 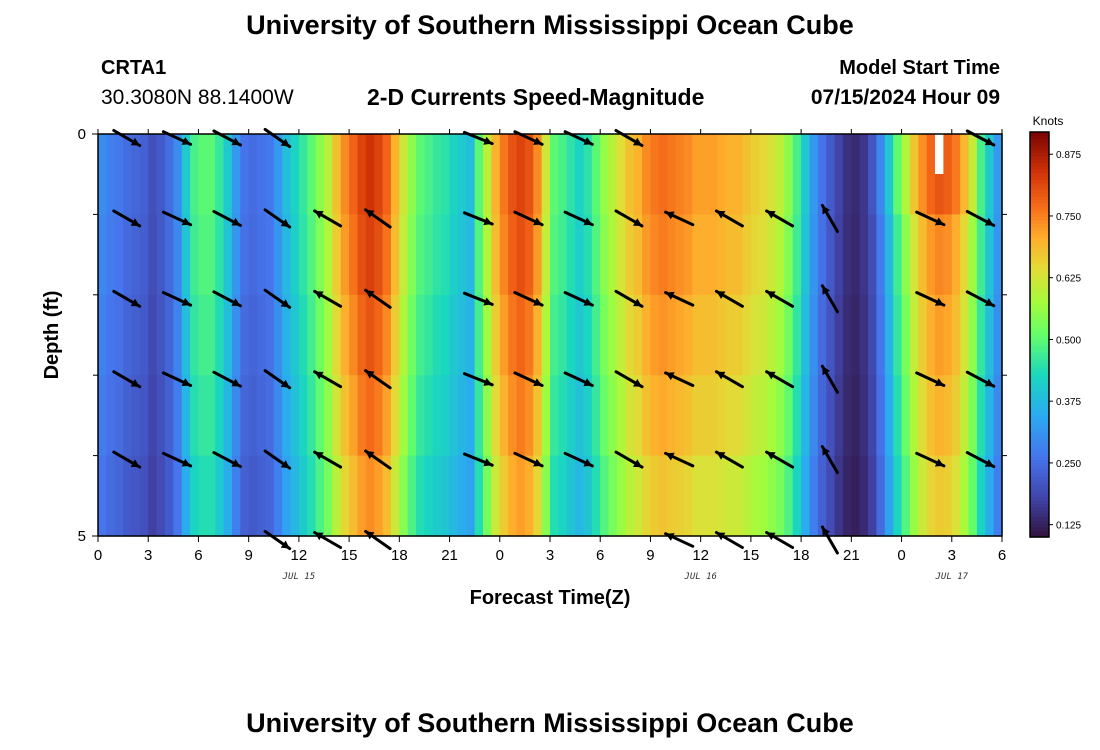 What do you see at coordinates (197, 97) in the screenshot?
I see `station-coordinates: 30.3080N 88.1400W` at bounding box center [197, 97].